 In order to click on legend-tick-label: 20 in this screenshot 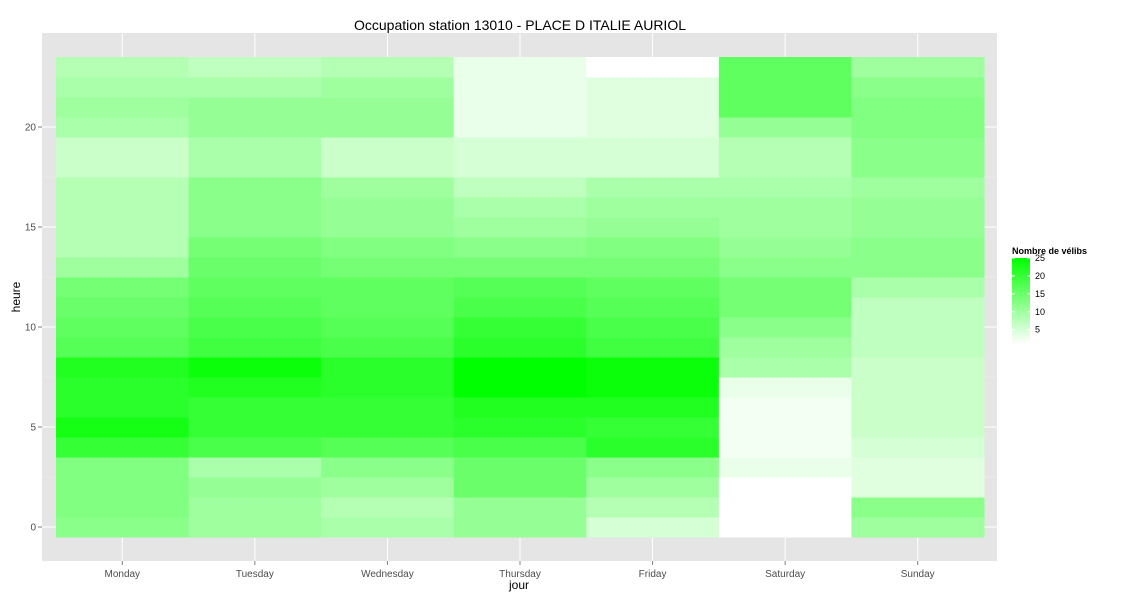, I will do `click(1040, 276)`.